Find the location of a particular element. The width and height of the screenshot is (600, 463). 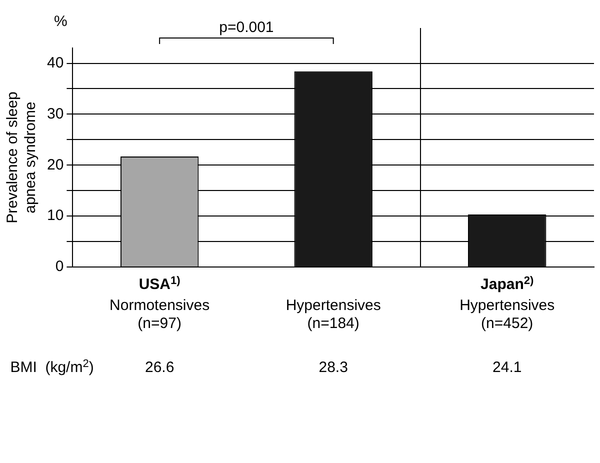

y-tick-label: 40 is located at coordinates (55, 63).